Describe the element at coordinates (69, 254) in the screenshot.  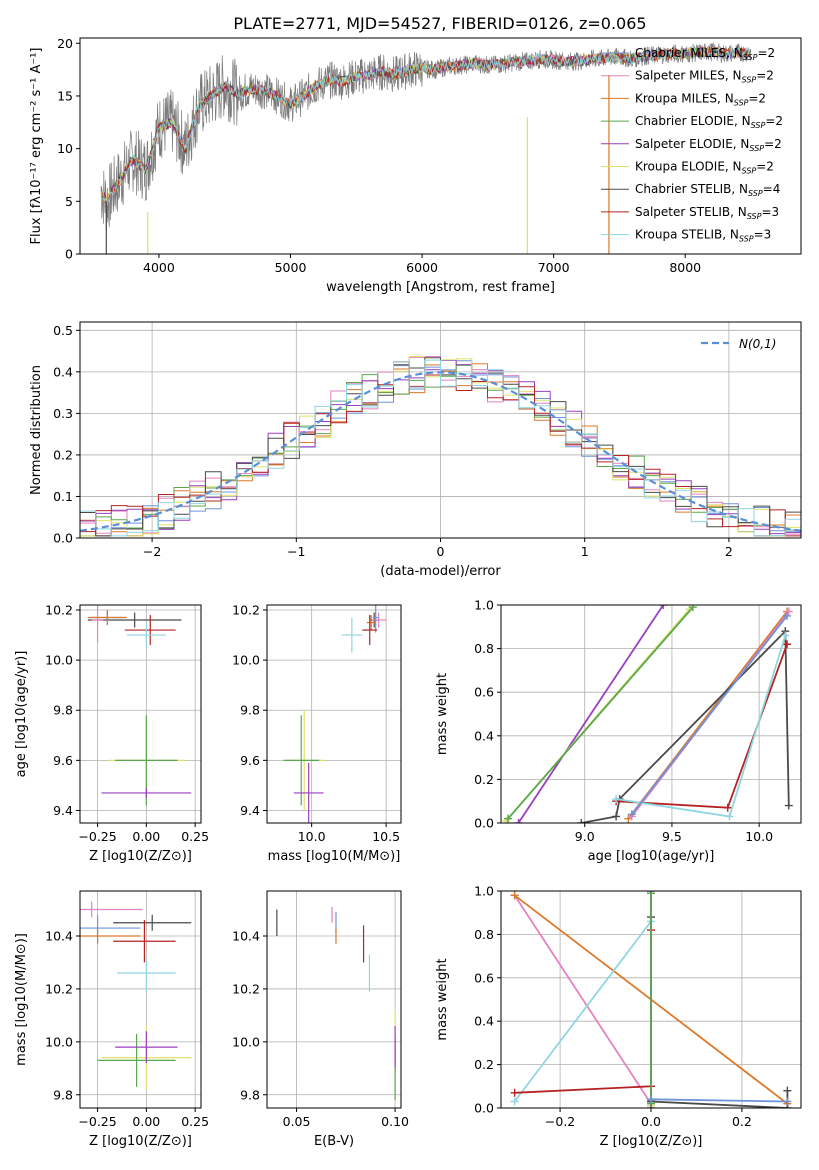
I see `y-tick-label: 0` at that location.